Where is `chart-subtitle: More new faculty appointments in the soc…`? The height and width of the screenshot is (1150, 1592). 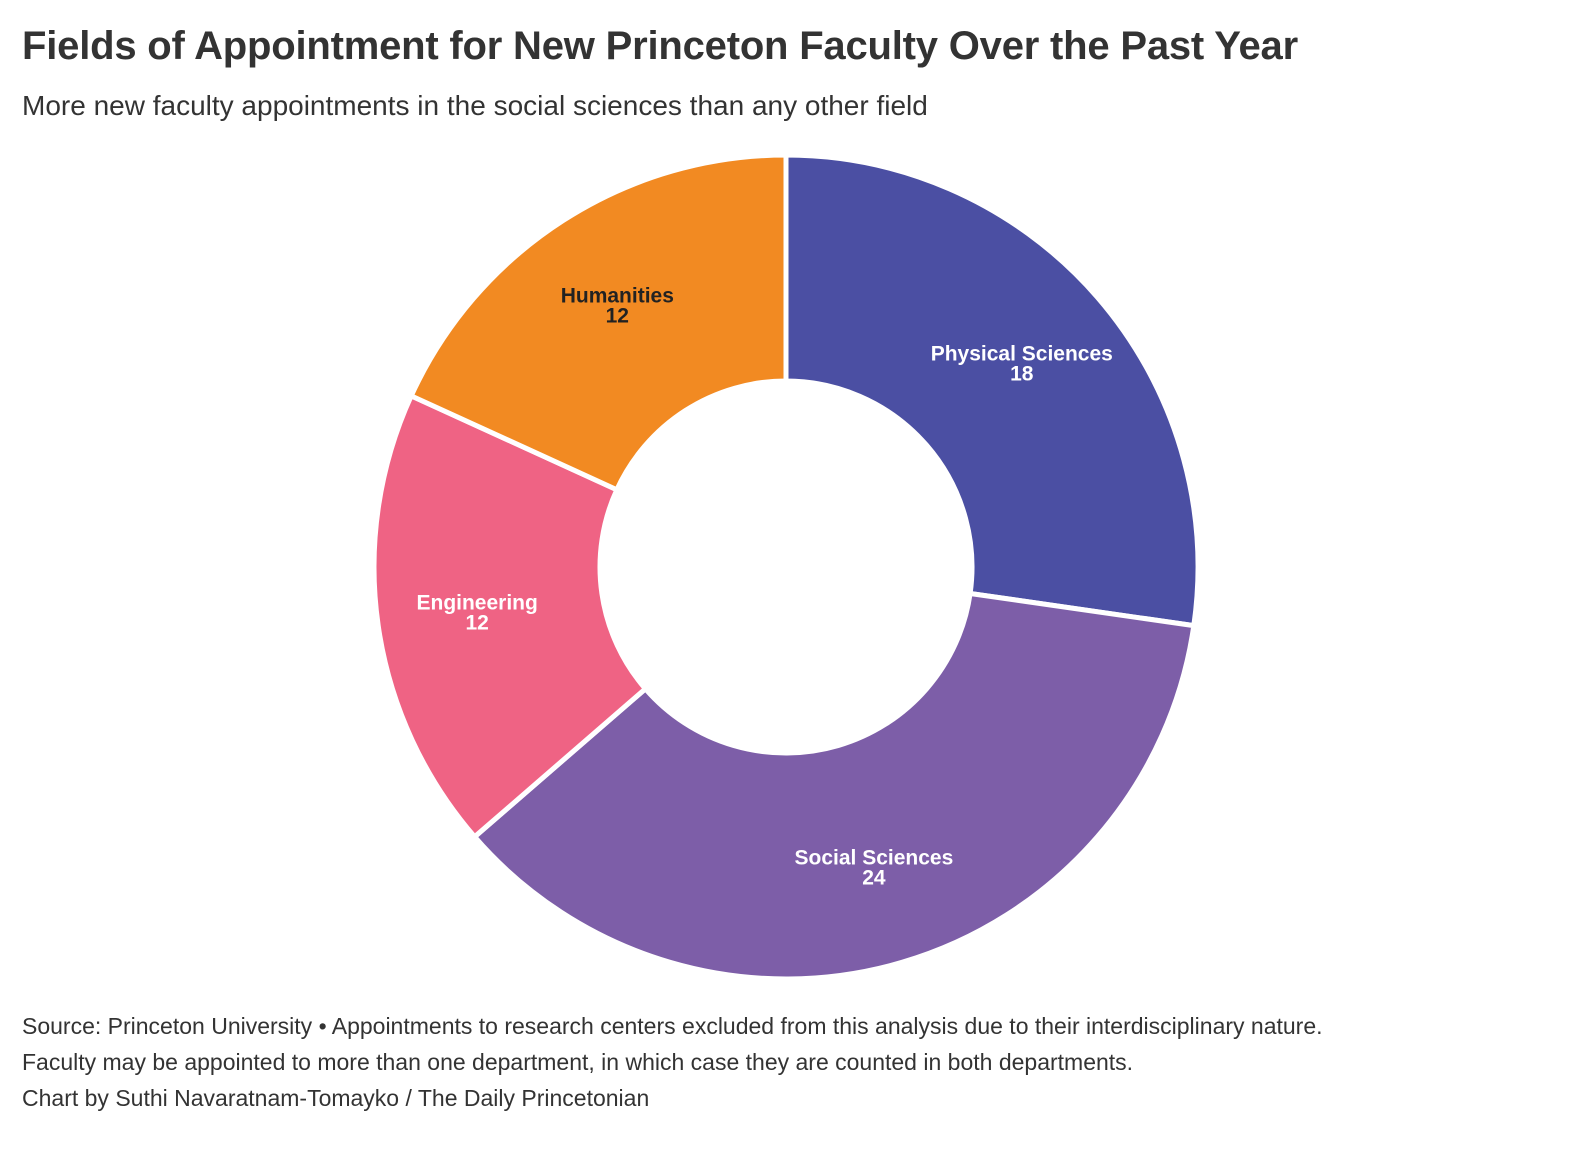
chart-subtitle: More new faculty appointments in the soc… is located at coordinates (475, 105).